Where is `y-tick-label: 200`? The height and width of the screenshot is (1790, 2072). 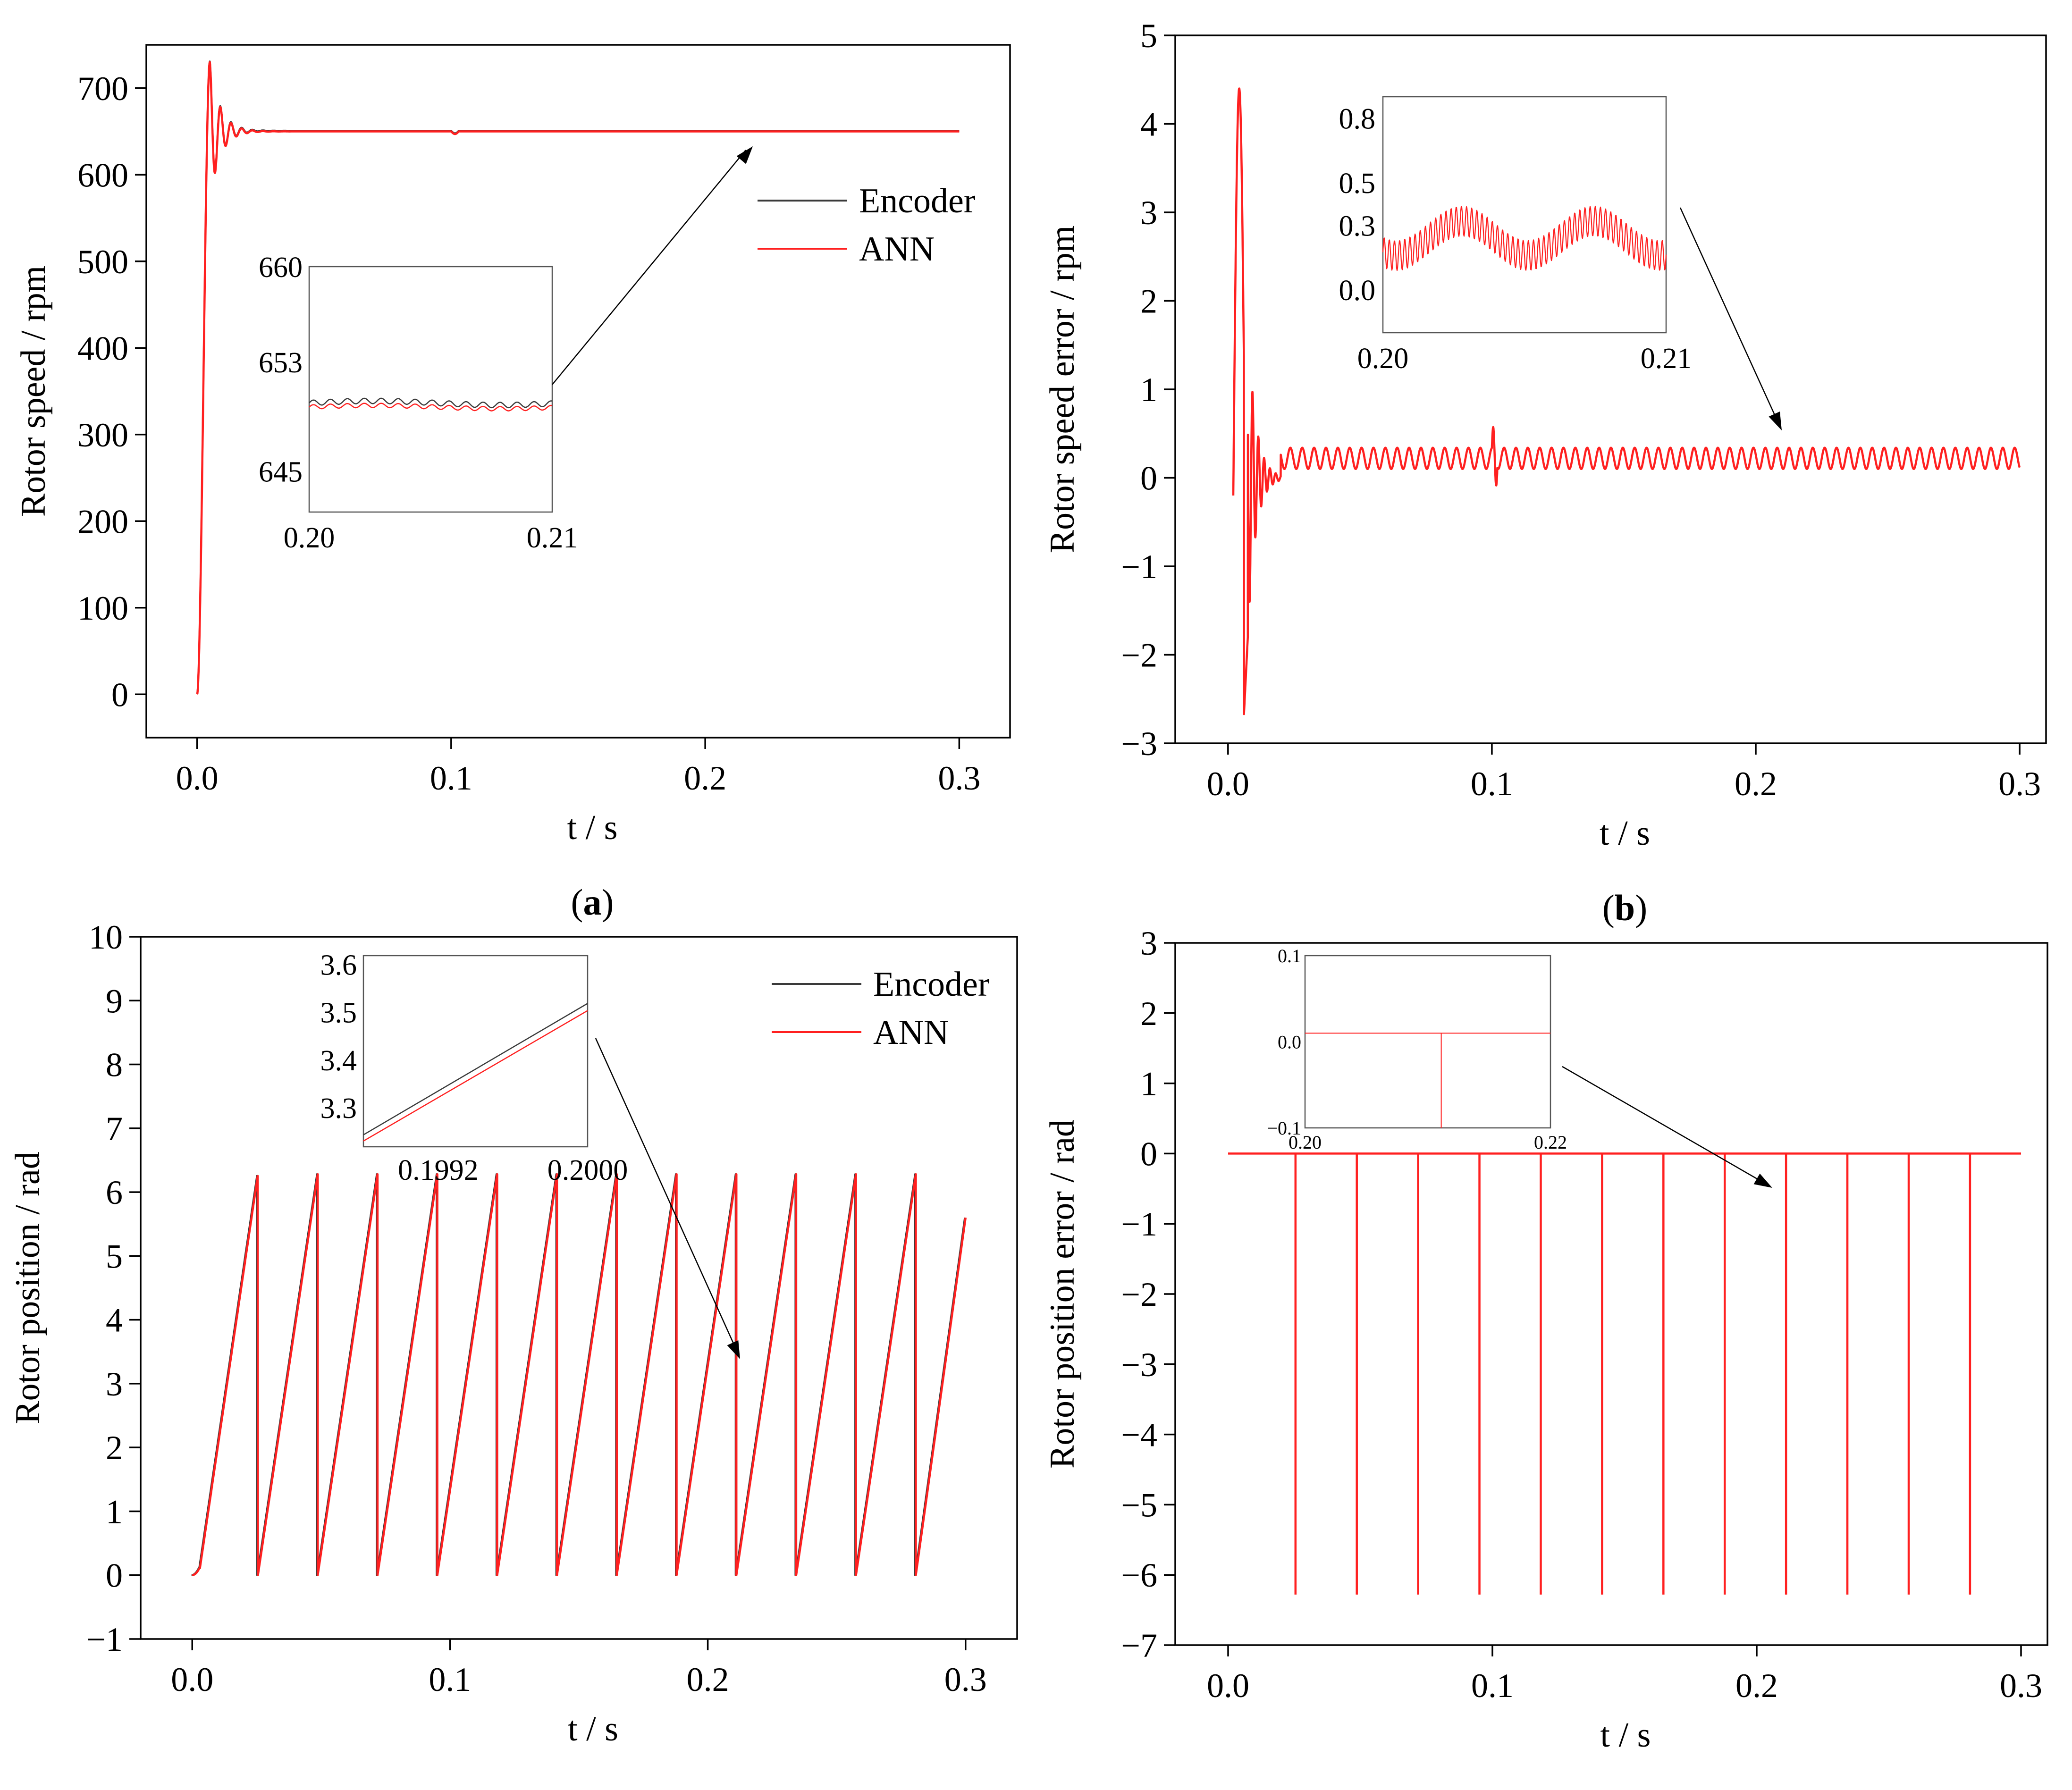
y-tick-label: 200 is located at coordinates (102, 521).